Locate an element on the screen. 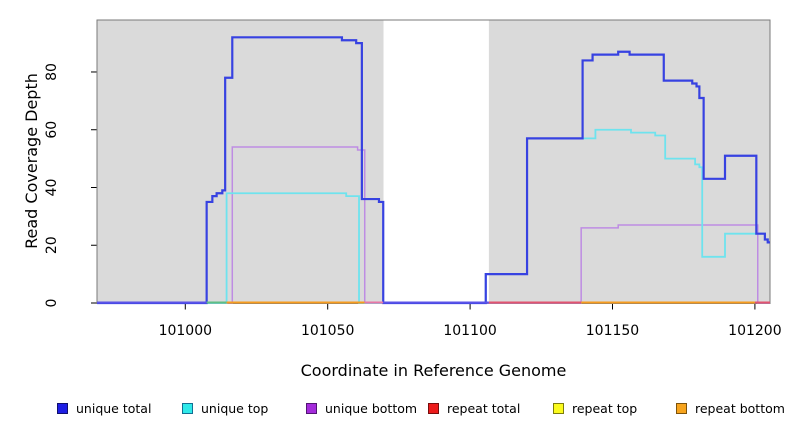  repeat-top-swatch-icon is located at coordinates (558, 408).